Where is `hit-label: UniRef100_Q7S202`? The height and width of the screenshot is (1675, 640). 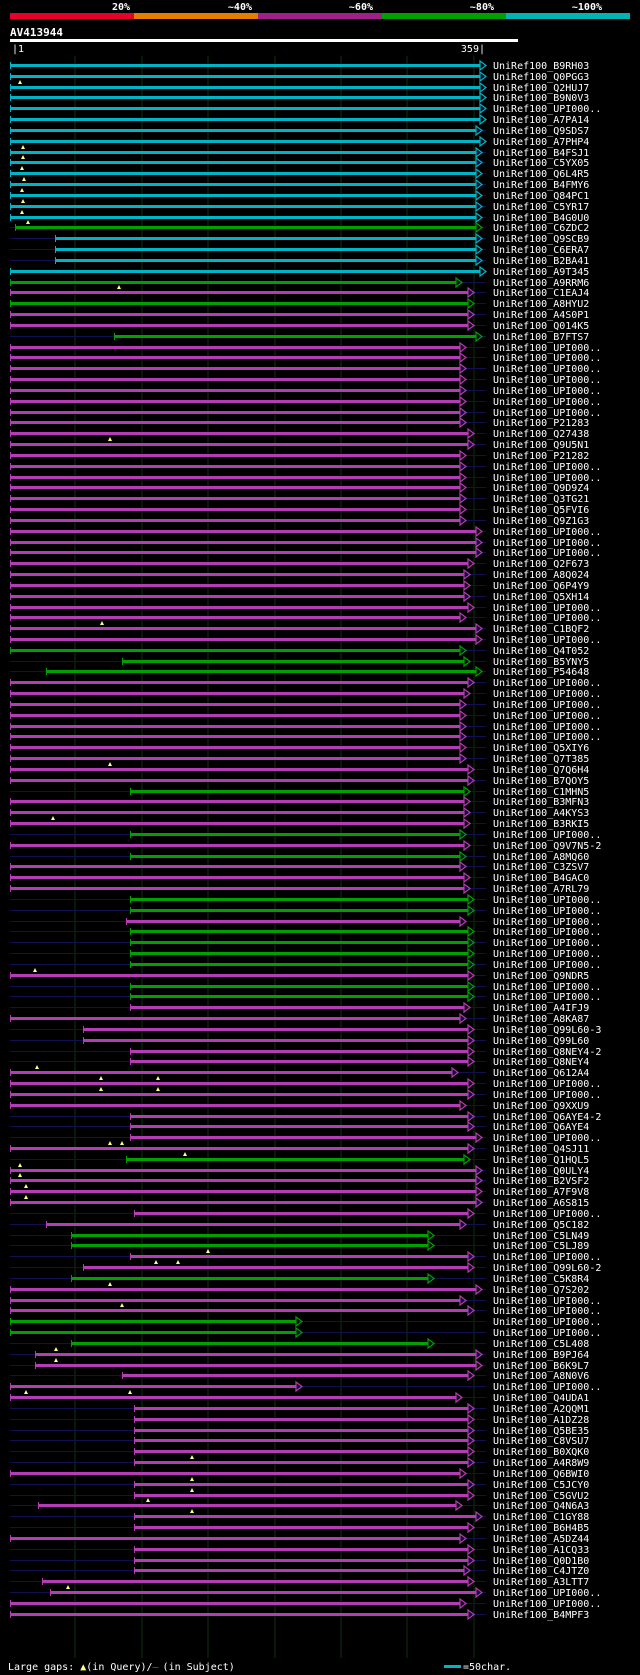 hit-label: UniRef100_Q7S202 is located at coordinates (541, 1290).